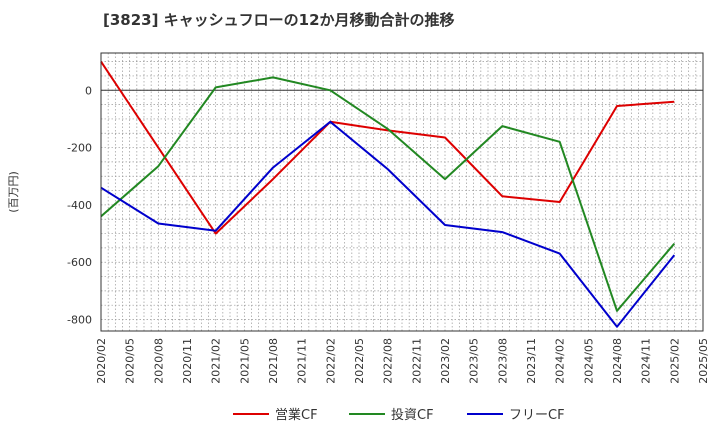  I want to click on y-axis-label: (百万円), so click(13, 192).